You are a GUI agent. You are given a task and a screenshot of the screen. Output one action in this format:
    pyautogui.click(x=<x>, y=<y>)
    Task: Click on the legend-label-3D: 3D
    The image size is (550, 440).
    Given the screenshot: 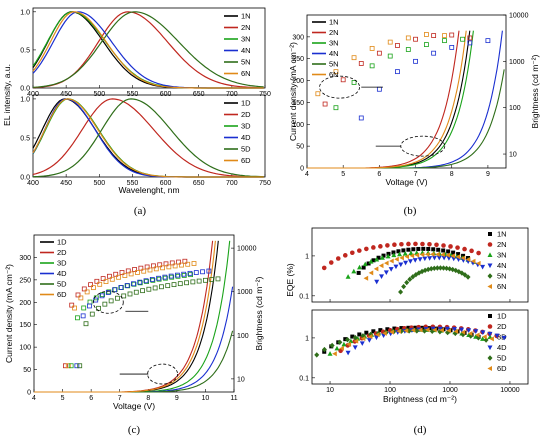 What is the action you would take?
    pyautogui.click(x=502, y=337)
    